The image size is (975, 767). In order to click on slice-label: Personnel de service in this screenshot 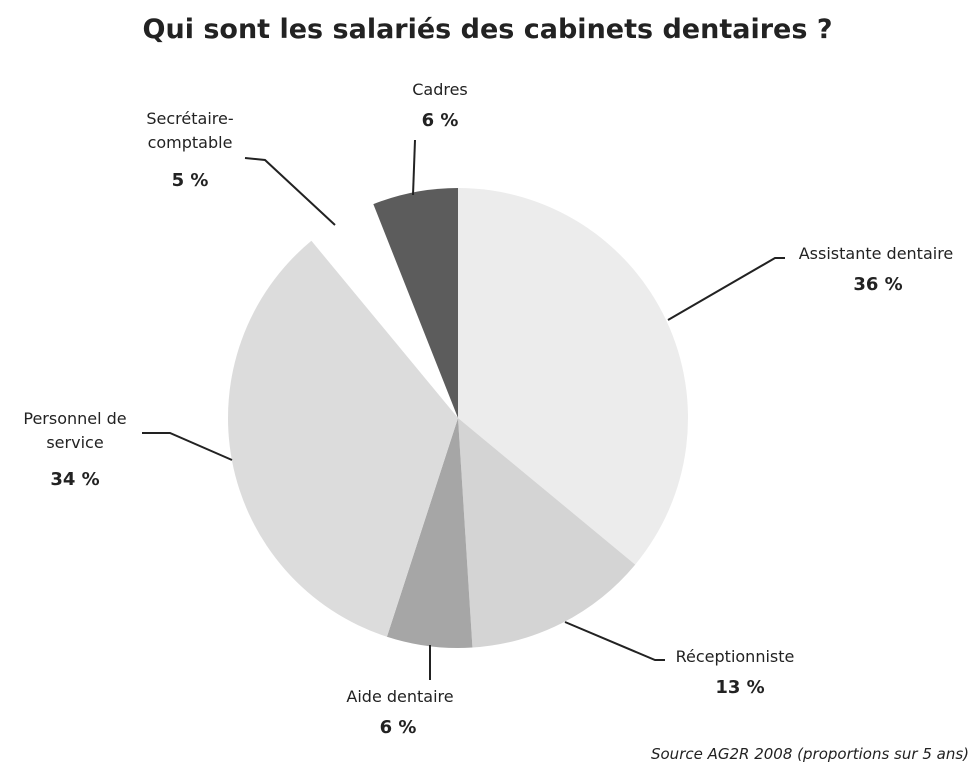, I will do `click(75, 430)`.